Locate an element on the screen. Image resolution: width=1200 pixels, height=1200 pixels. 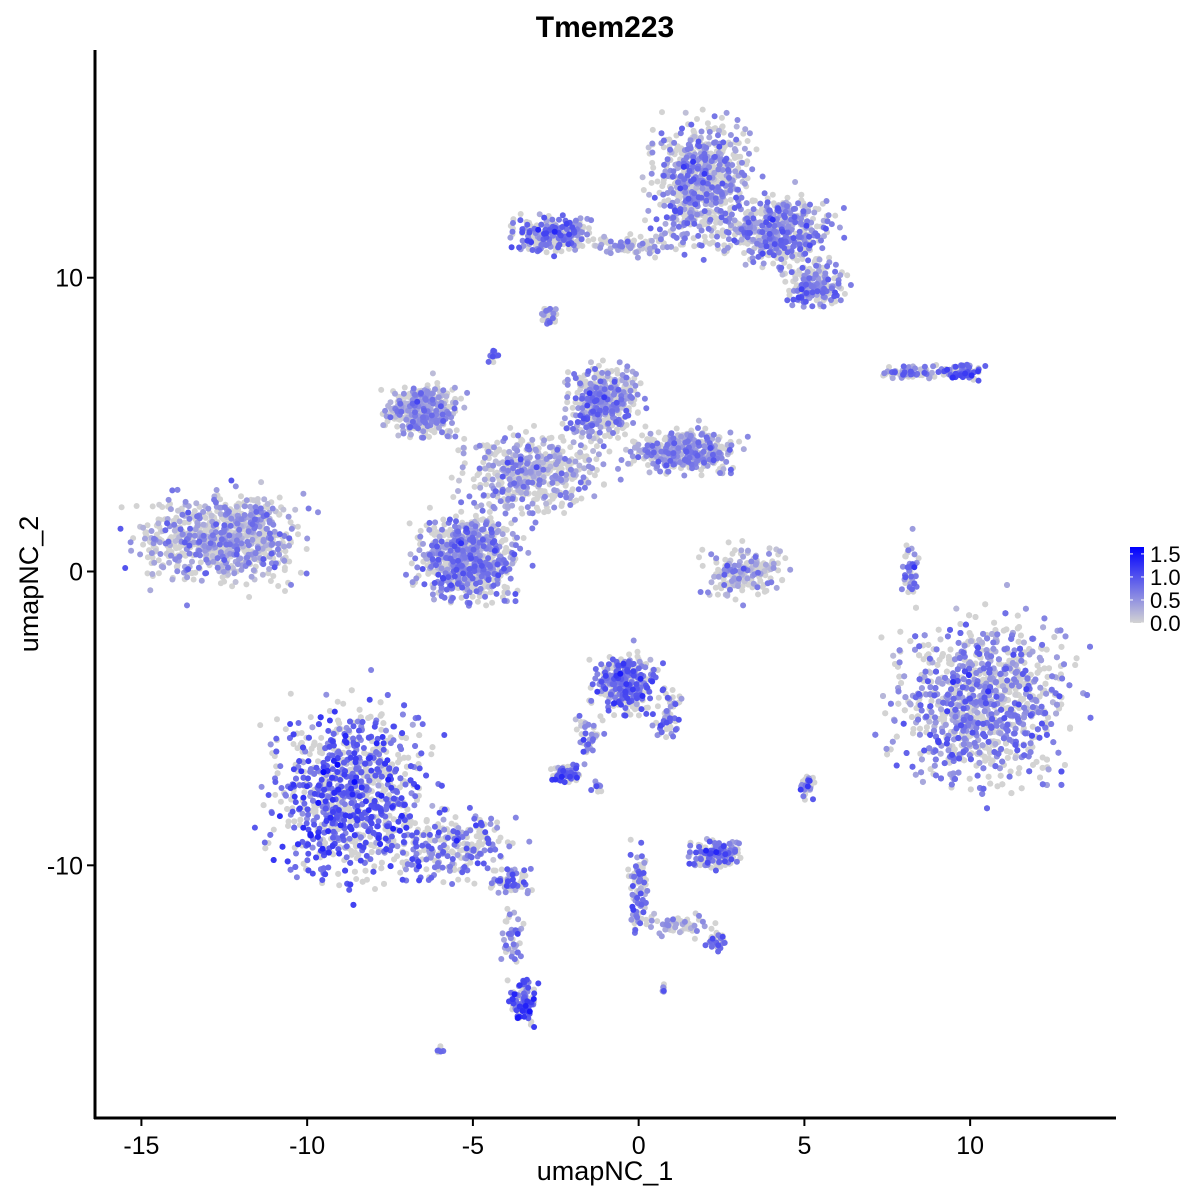
chart-title: Tmem223 is located at coordinates (605, 27).